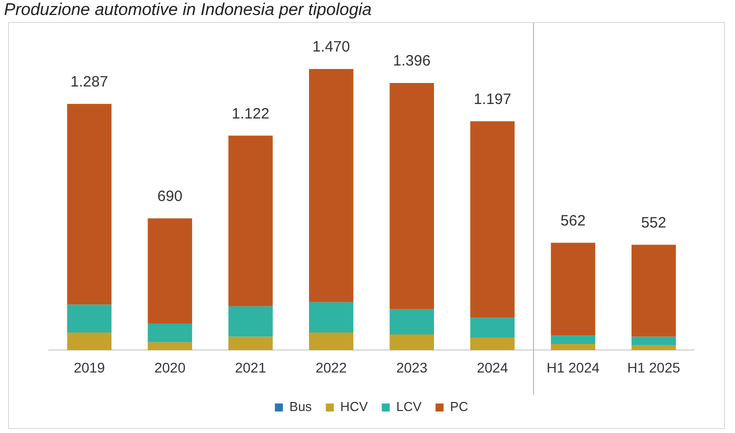 The height and width of the screenshot is (433, 735). What do you see at coordinates (331, 47) in the screenshot?
I see `annotation: 1.470` at bounding box center [331, 47].